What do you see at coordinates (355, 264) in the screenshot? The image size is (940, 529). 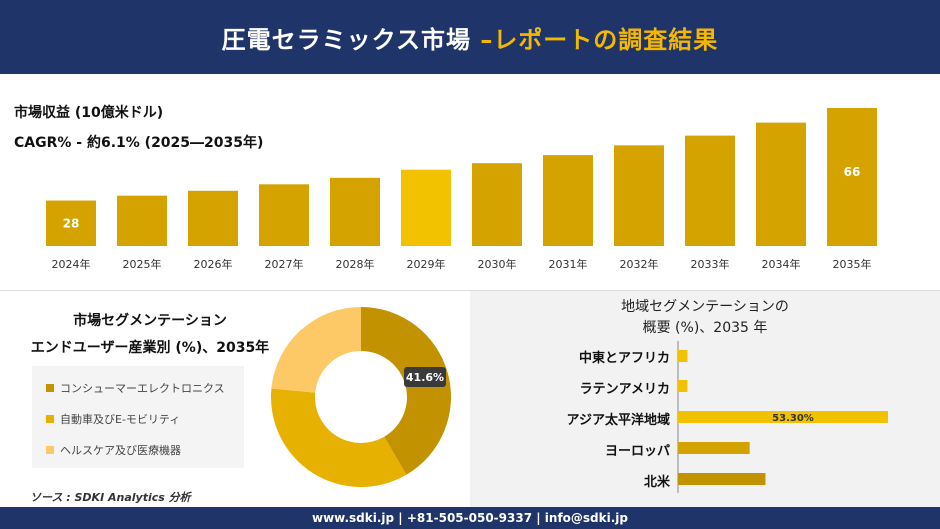 I see `x-tick-label: 2028年` at bounding box center [355, 264].